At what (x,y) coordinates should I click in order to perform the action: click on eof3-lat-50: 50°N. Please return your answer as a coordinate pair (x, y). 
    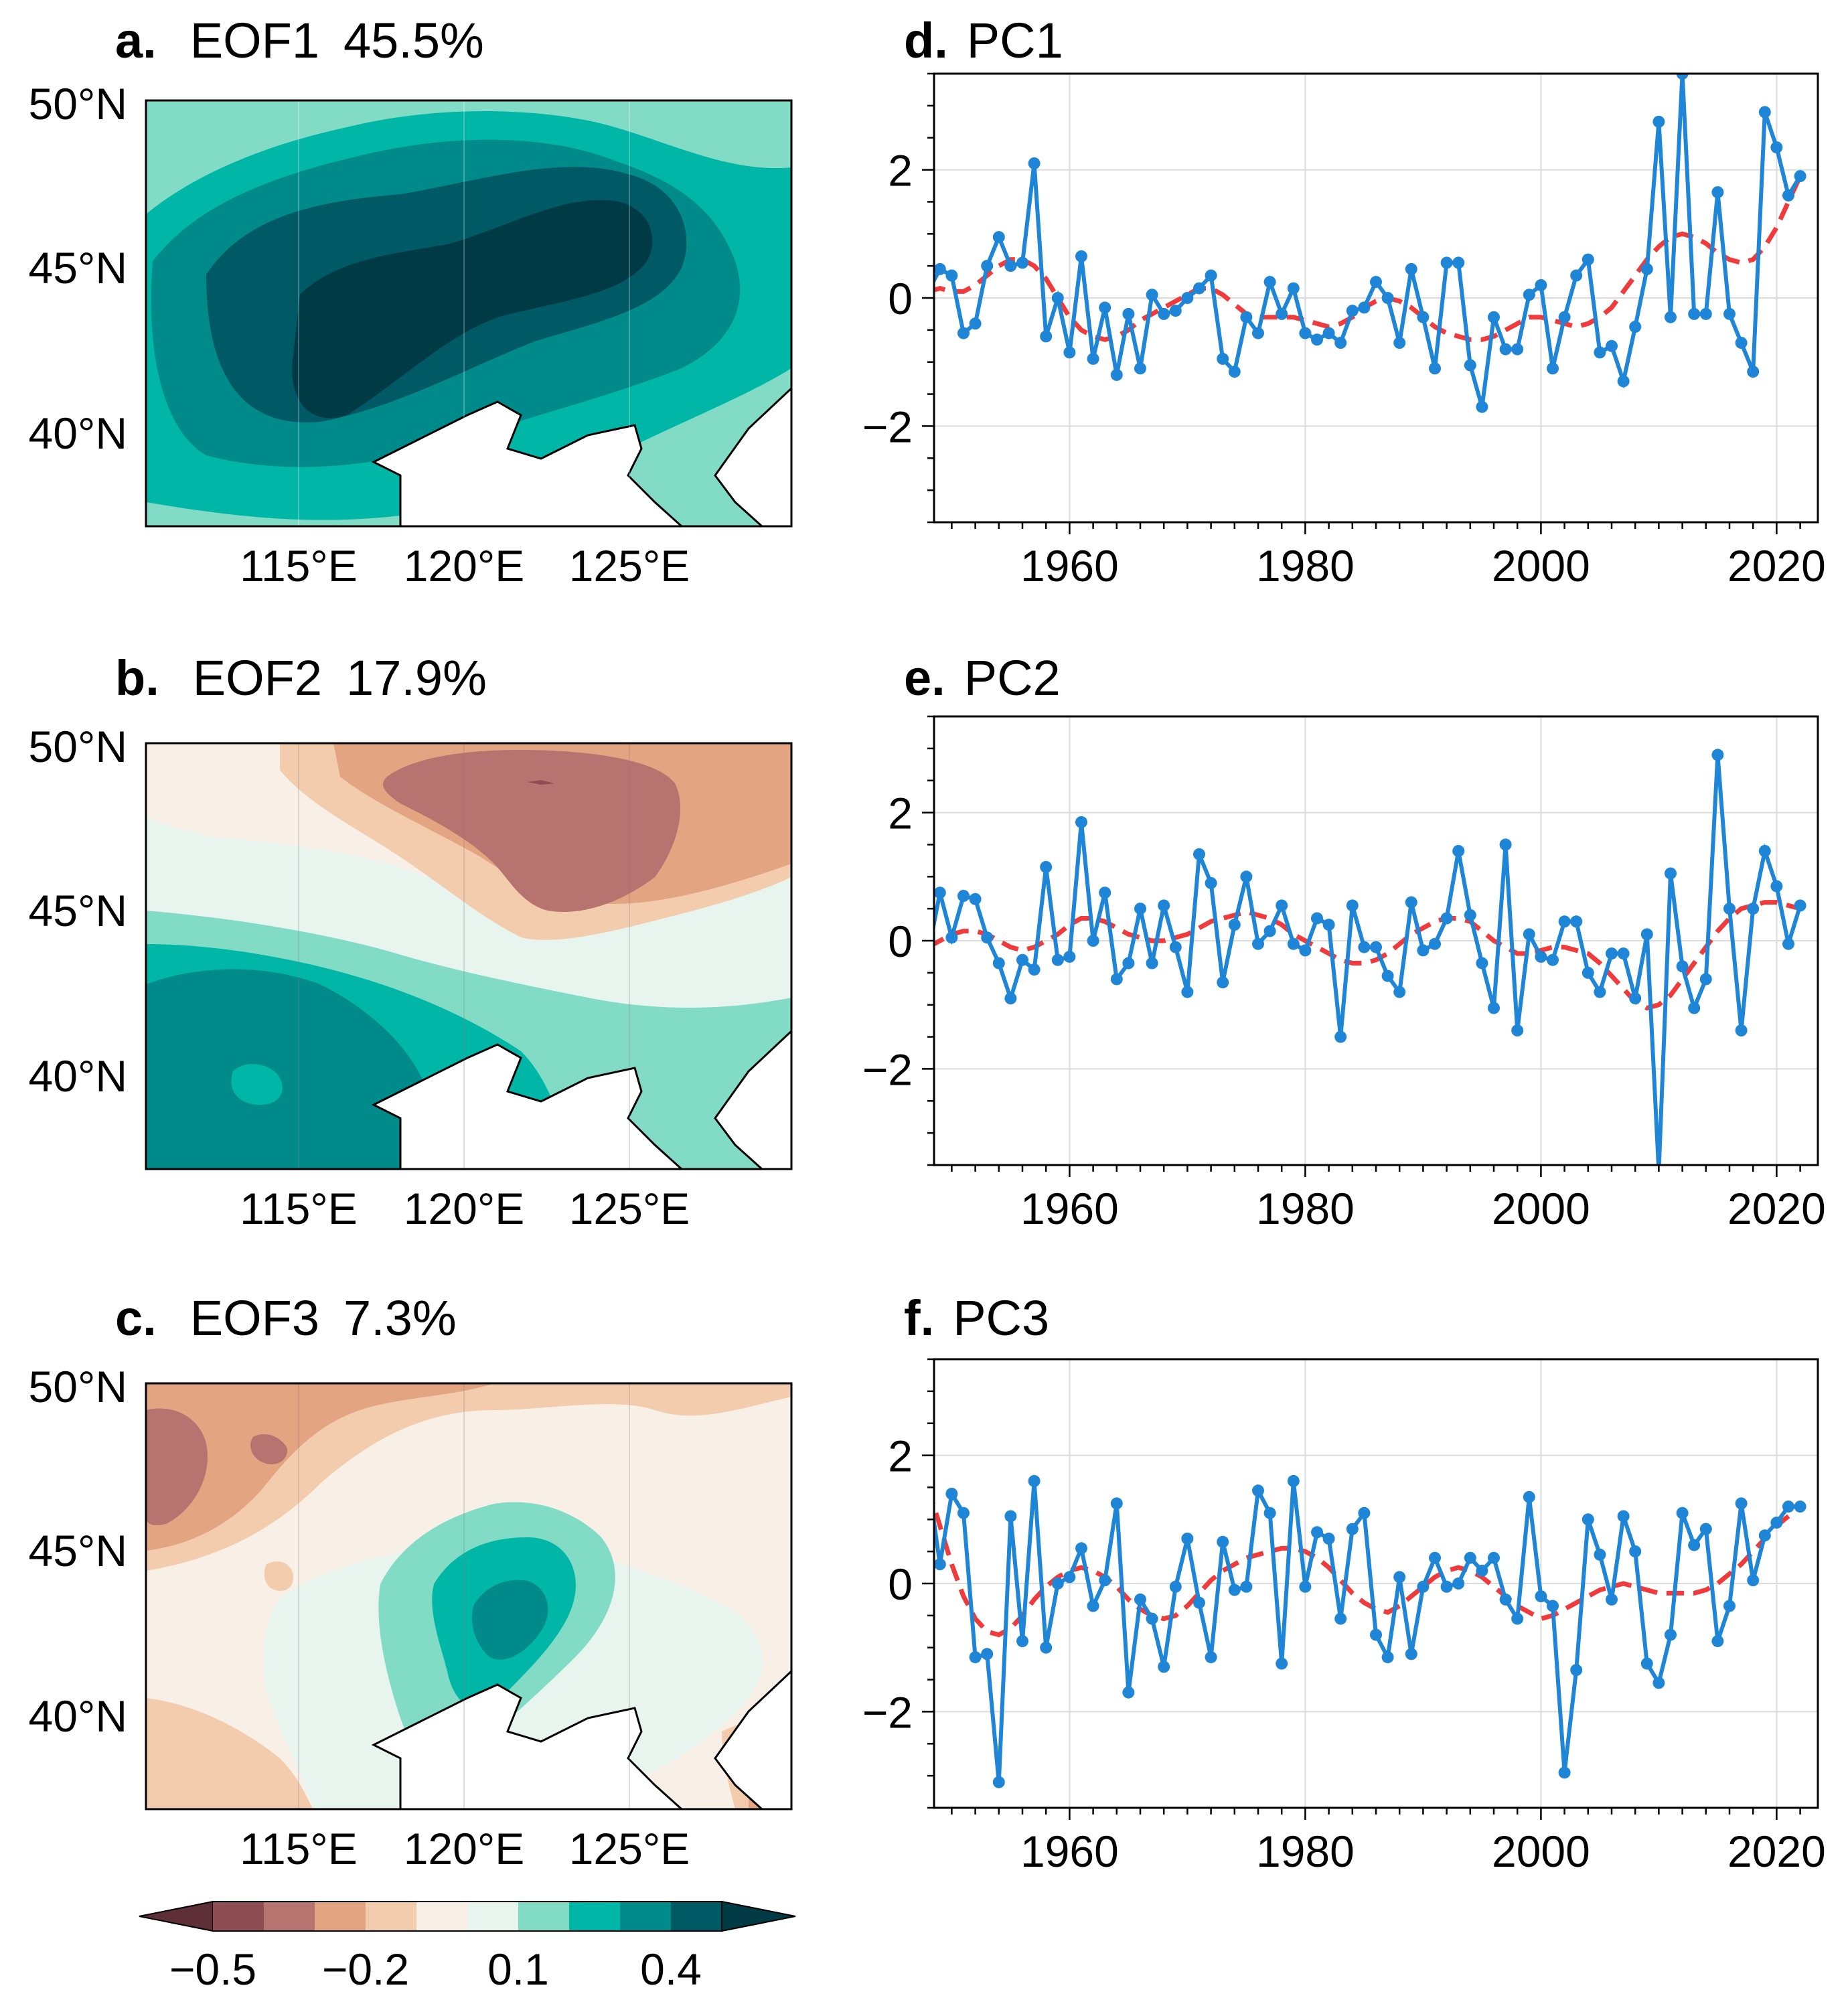
    Looking at the image, I should click on (78, 1387).